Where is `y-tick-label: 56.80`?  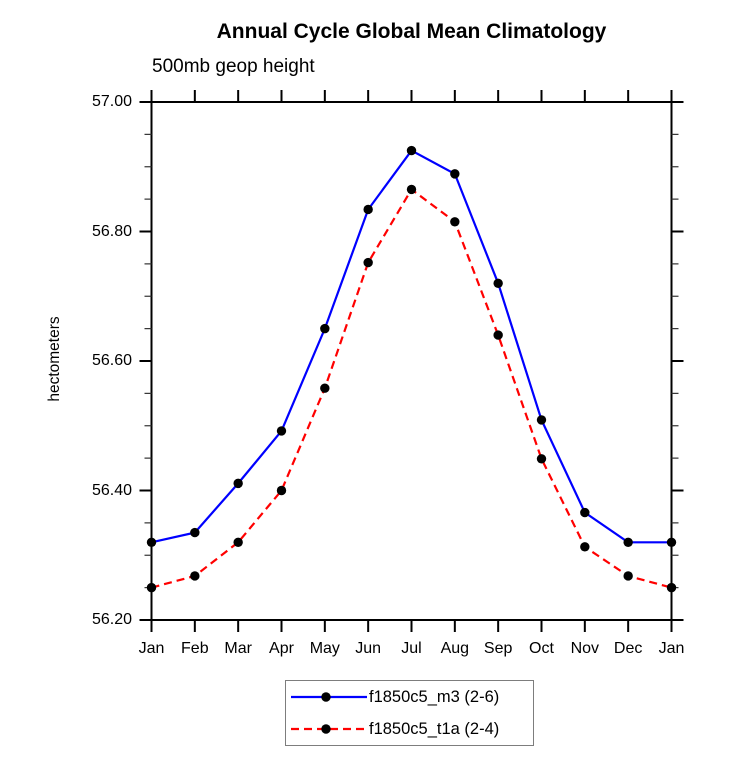
y-tick-label: 56.80 is located at coordinates (111, 231).